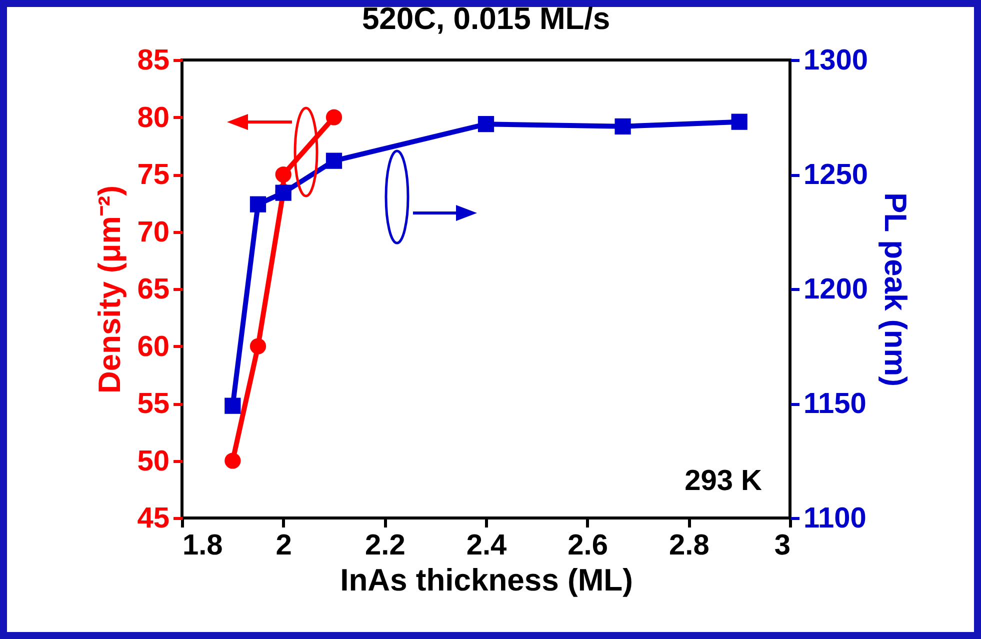 This screenshot has width=981, height=639. What do you see at coordinates (110, 289) in the screenshot?
I see `y-axis-title: Density (μm⁻²)` at bounding box center [110, 289].